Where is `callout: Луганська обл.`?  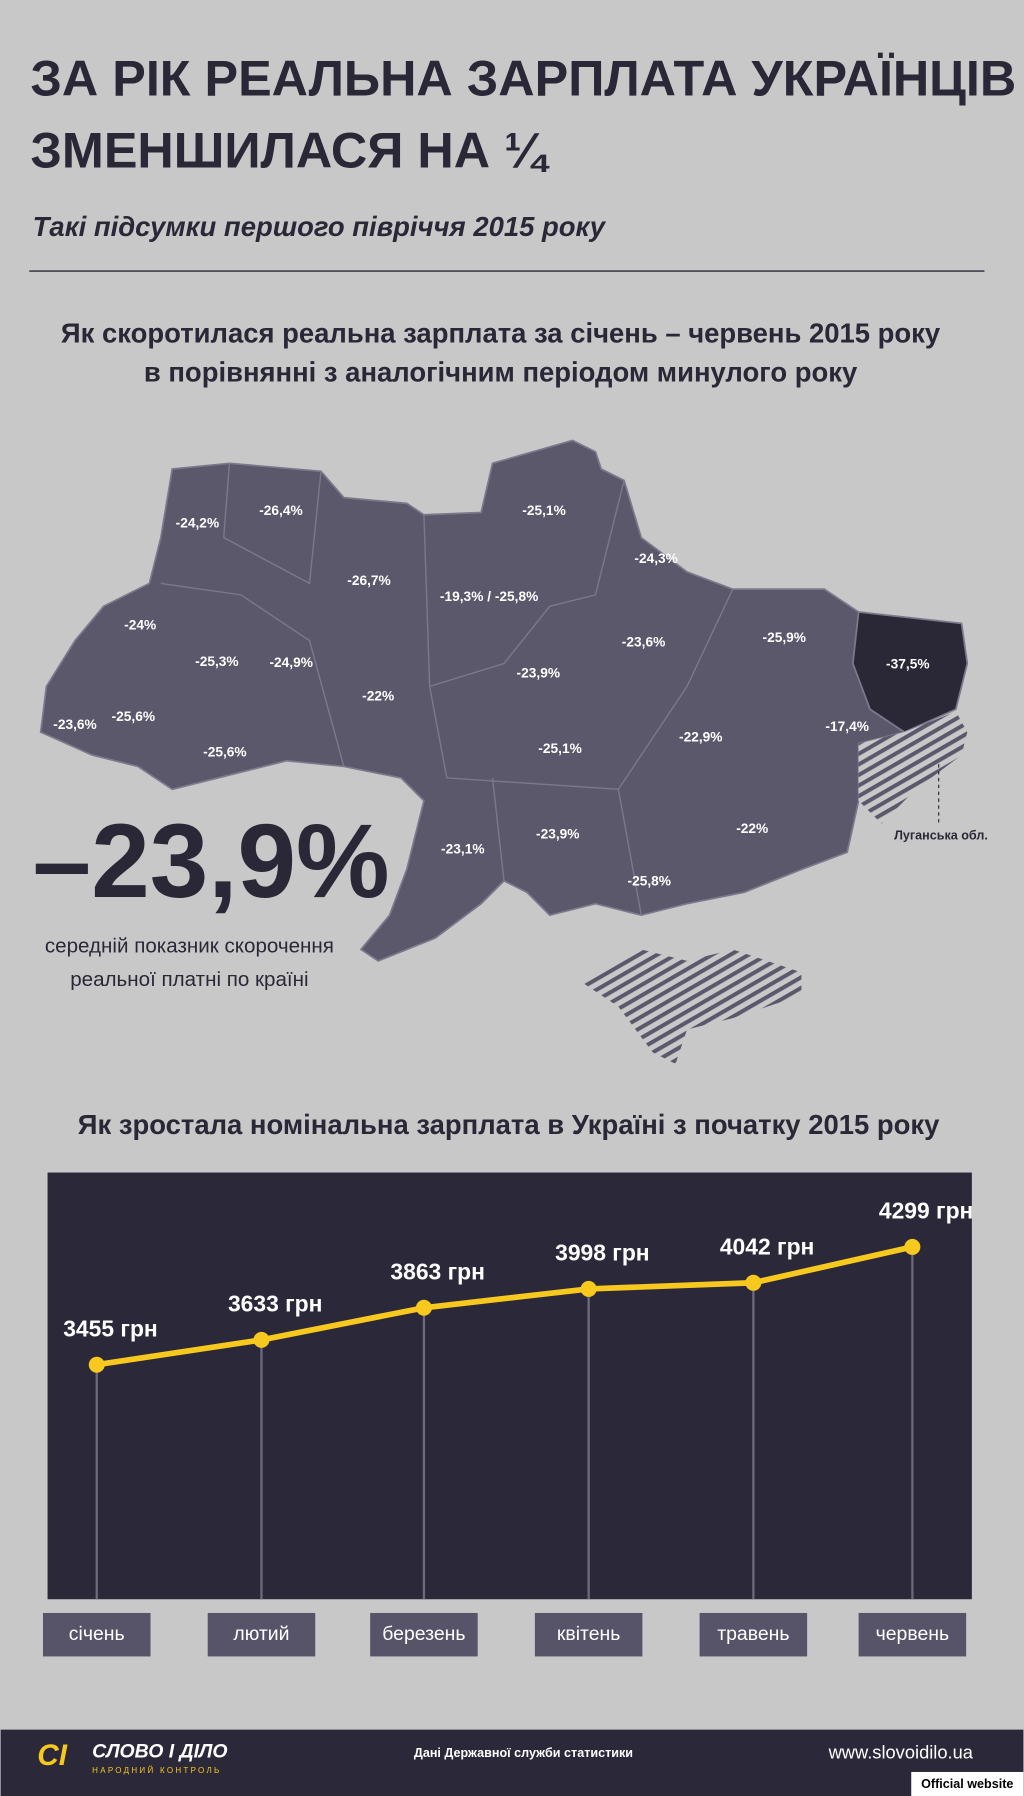
callout: Луганська обл. is located at coordinates (941, 836).